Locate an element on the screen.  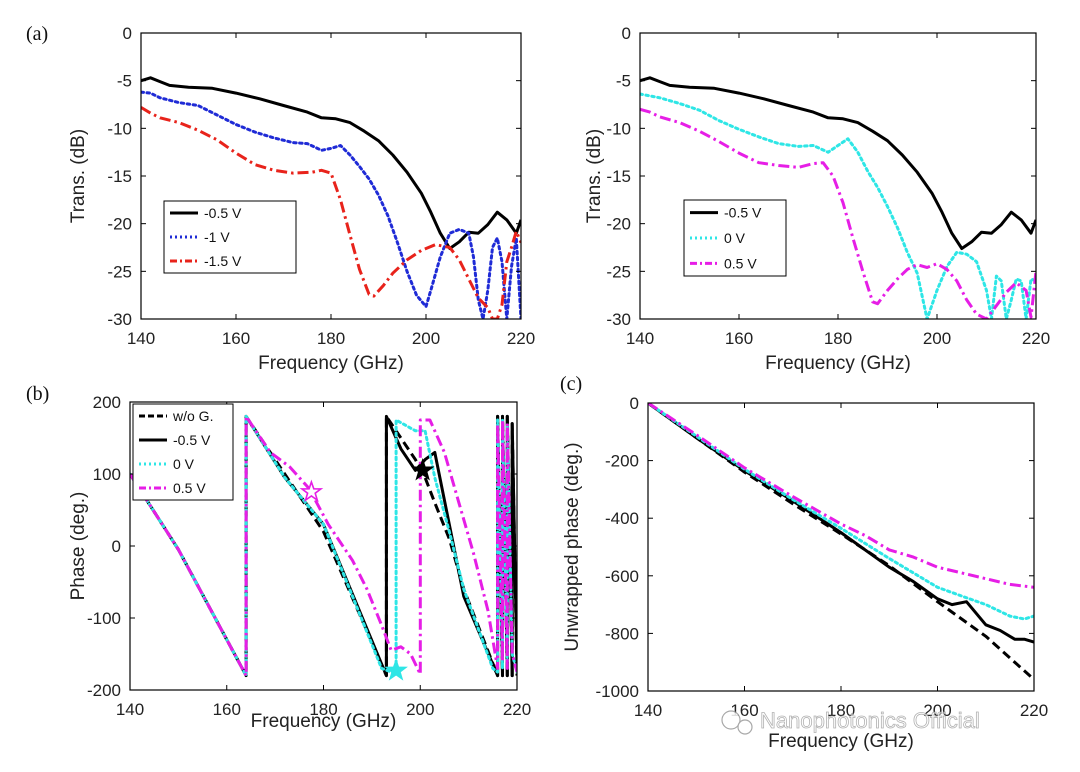
y-tick-label: 100 is located at coordinates (107, 474).